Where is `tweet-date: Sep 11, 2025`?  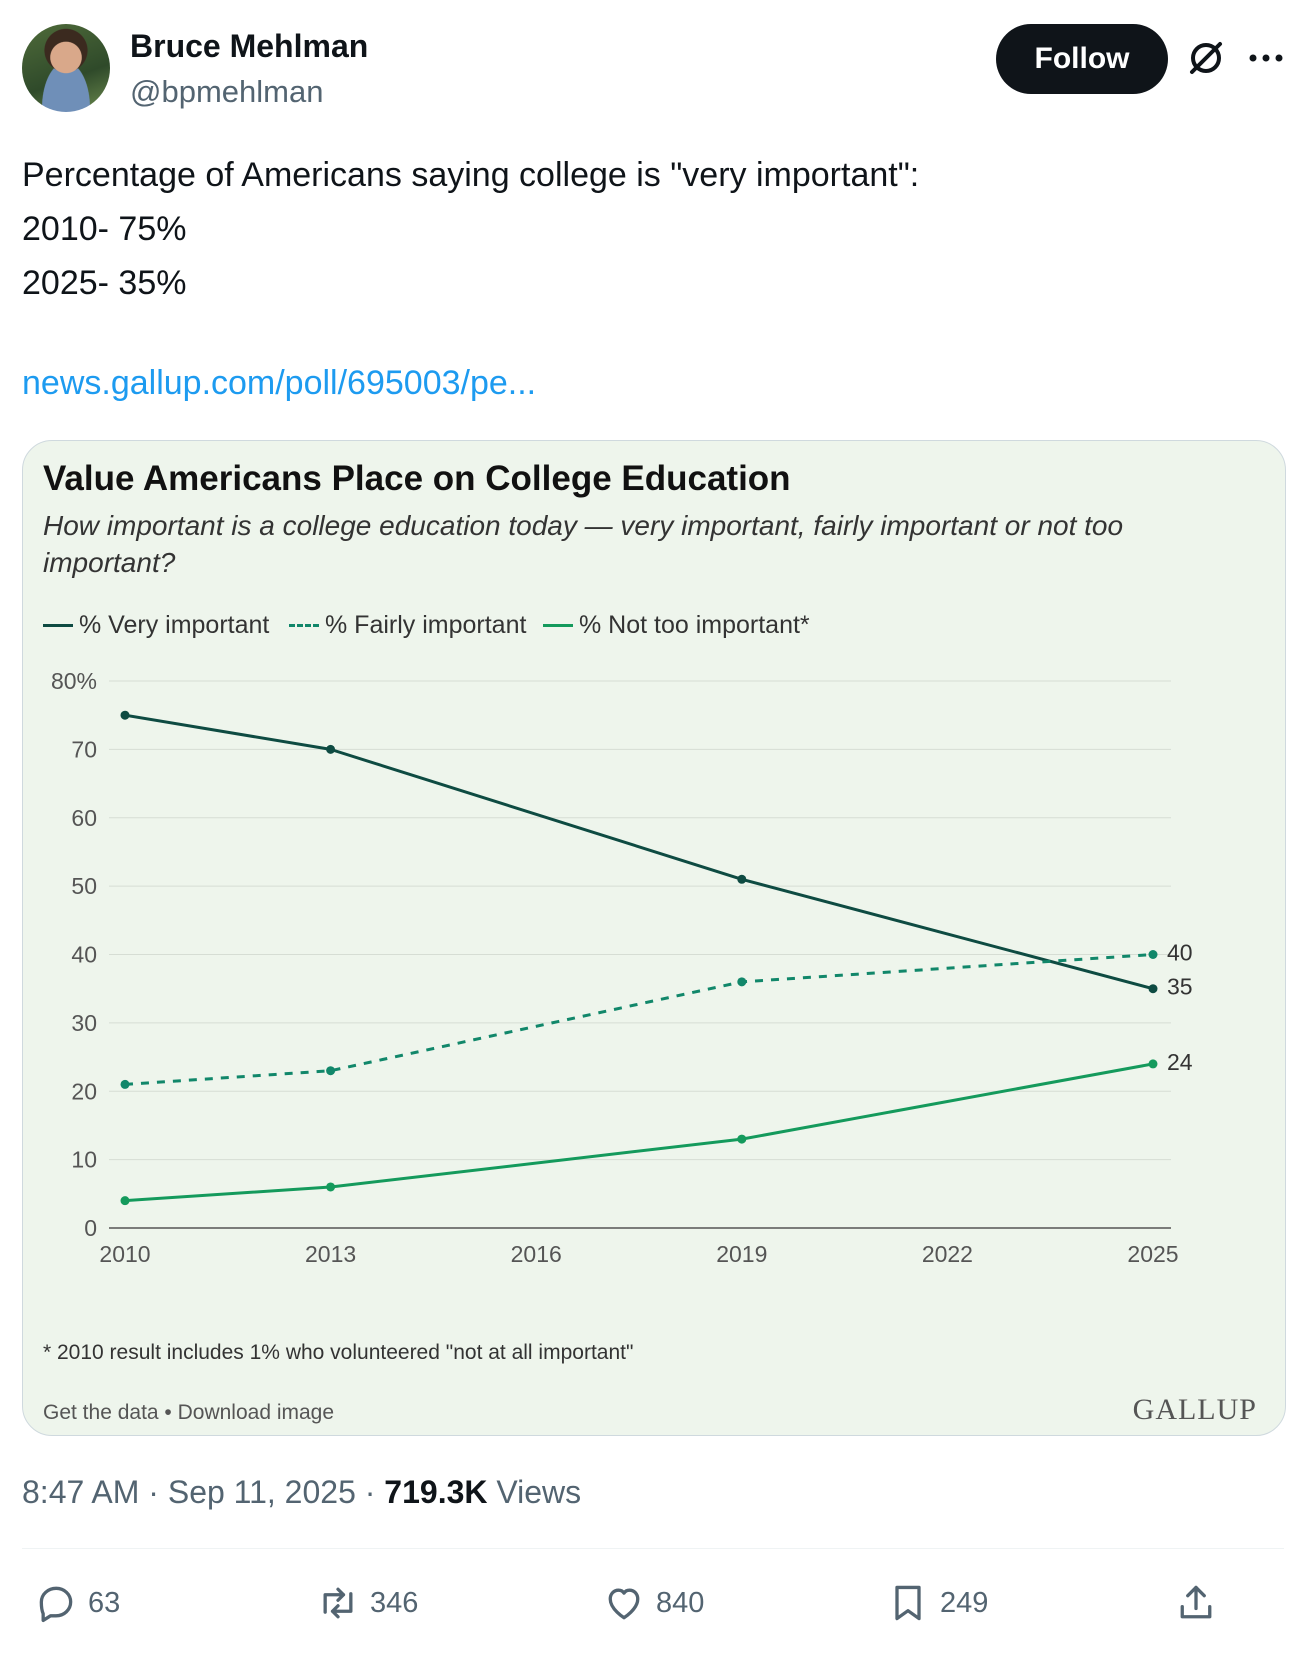 tweet-date: Sep 11, 2025 is located at coordinates (261, 1492).